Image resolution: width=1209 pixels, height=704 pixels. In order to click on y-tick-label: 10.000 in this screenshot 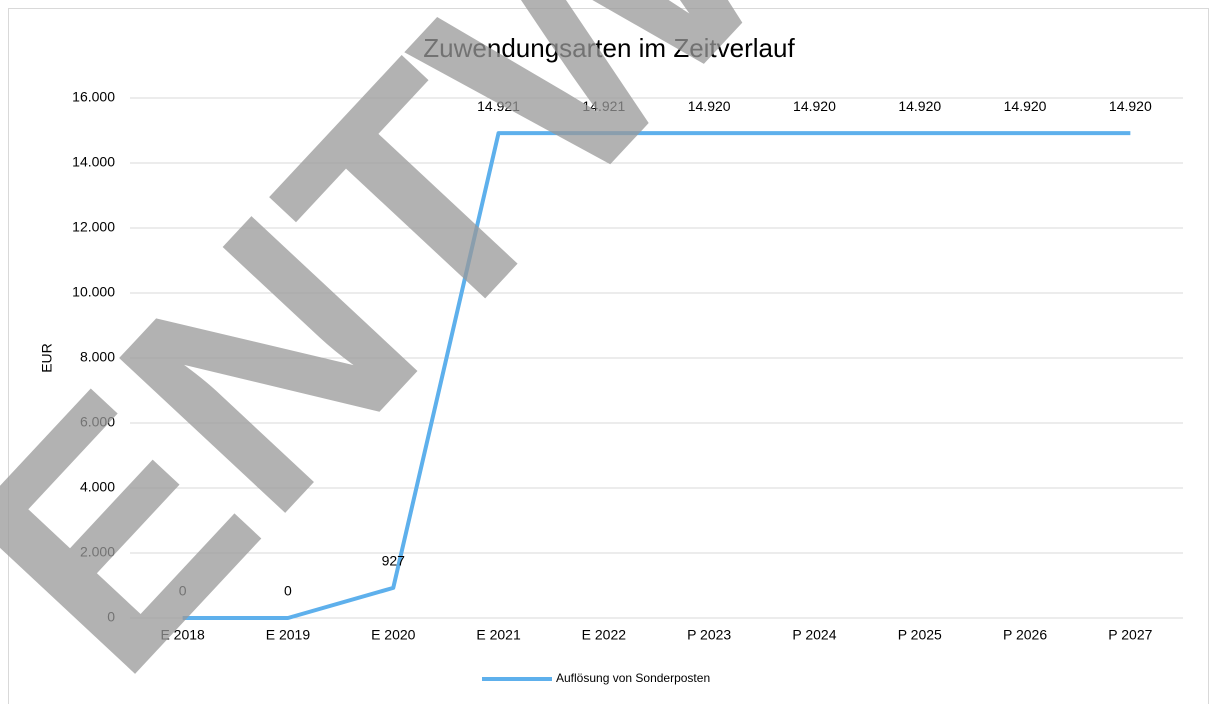, I will do `click(93, 292)`.